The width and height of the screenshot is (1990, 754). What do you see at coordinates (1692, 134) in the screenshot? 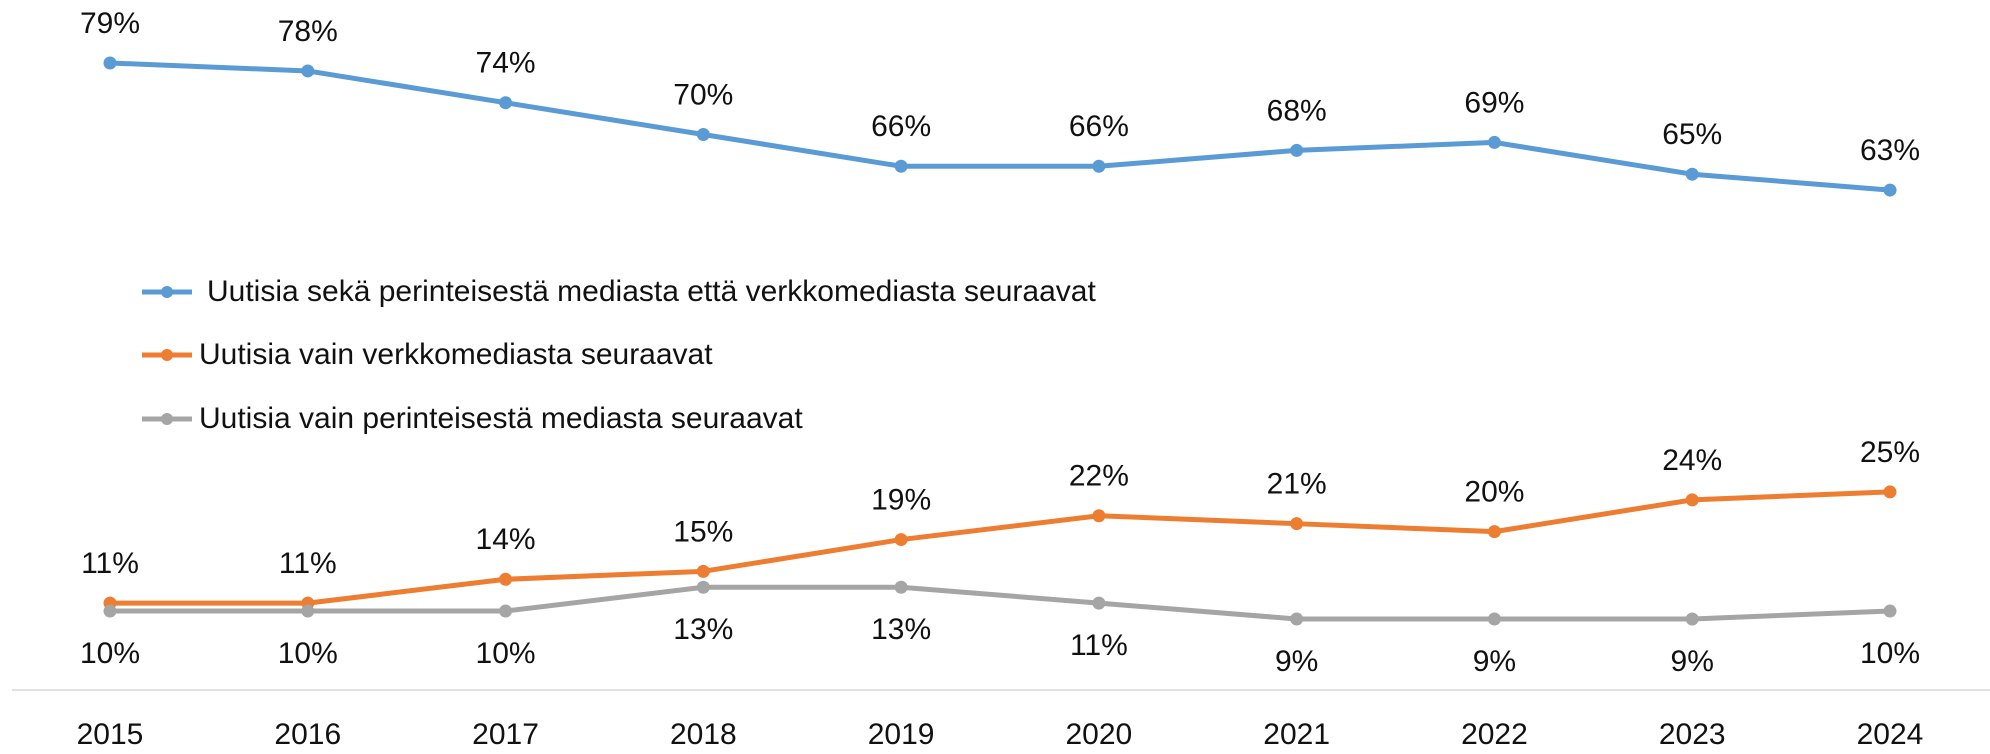
I see `data-label: 65%` at bounding box center [1692, 134].